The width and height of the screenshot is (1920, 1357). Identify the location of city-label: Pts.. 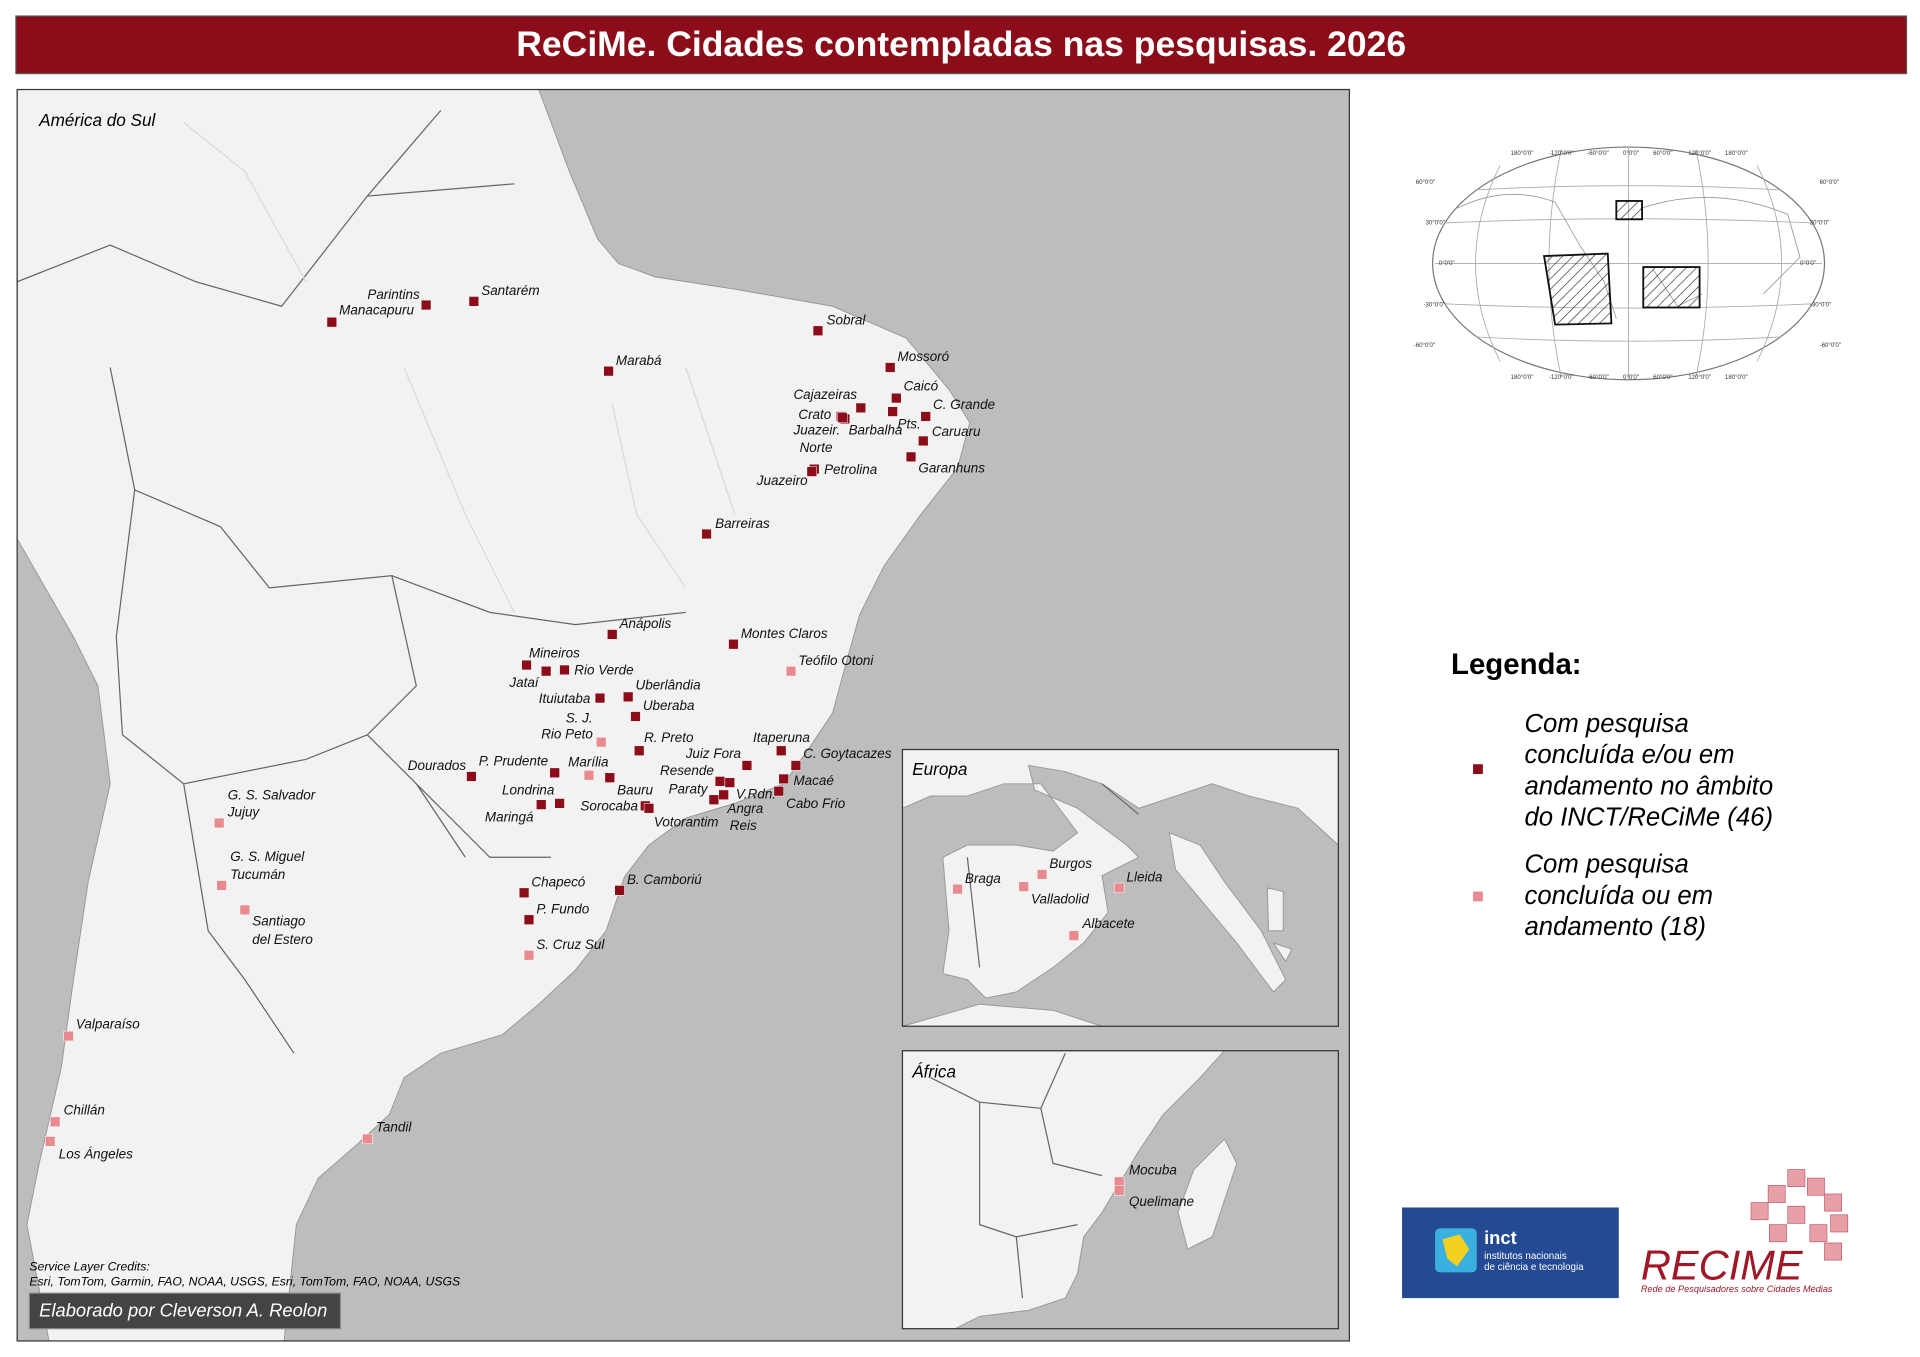
(909, 424).